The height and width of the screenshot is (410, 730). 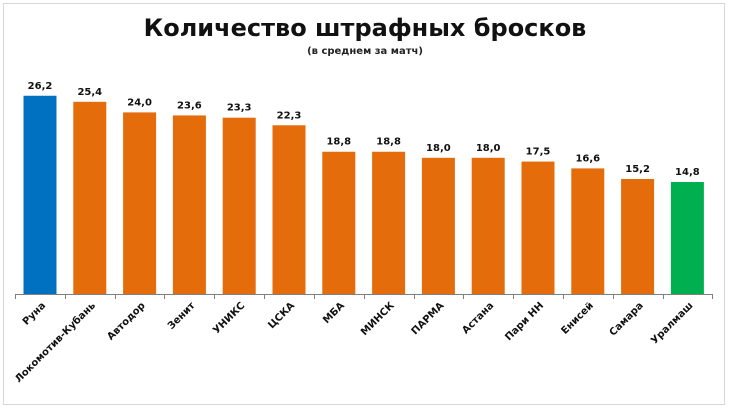 I want to click on category-label-7: МИНСК, so click(x=378, y=319).